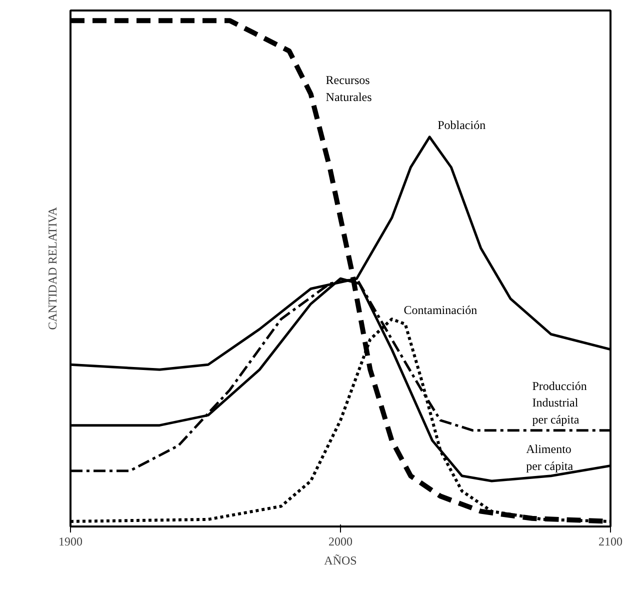 This screenshot has width=643, height=599. Describe the element at coordinates (349, 88) in the screenshot. I see `series-label: Recursos Naturales` at that location.